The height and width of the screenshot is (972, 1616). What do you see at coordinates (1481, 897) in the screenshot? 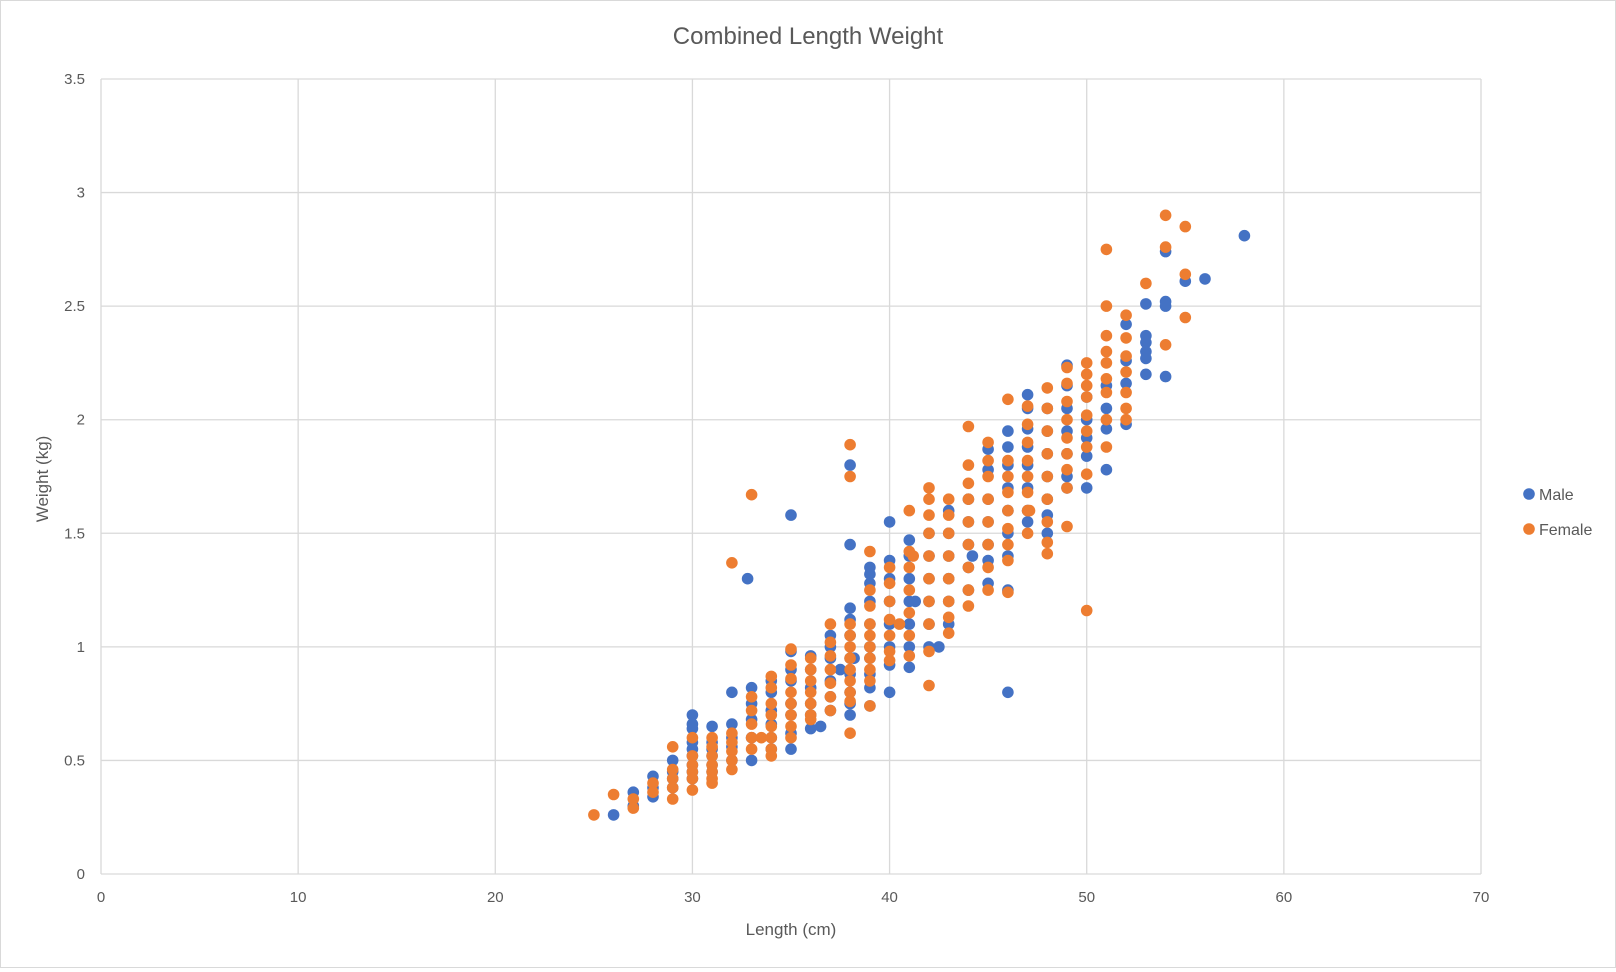
I see `x-tick-label: 70` at bounding box center [1481, 897].